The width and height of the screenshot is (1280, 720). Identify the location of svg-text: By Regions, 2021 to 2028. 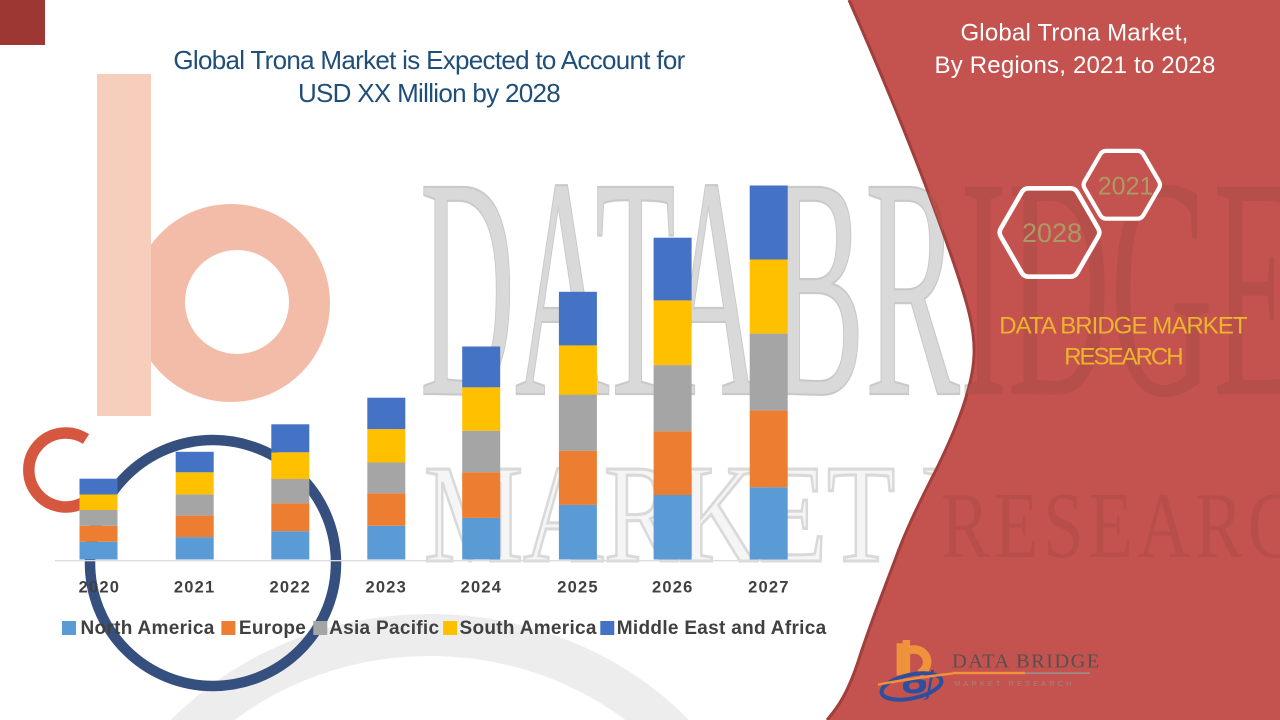
(1075, 65).